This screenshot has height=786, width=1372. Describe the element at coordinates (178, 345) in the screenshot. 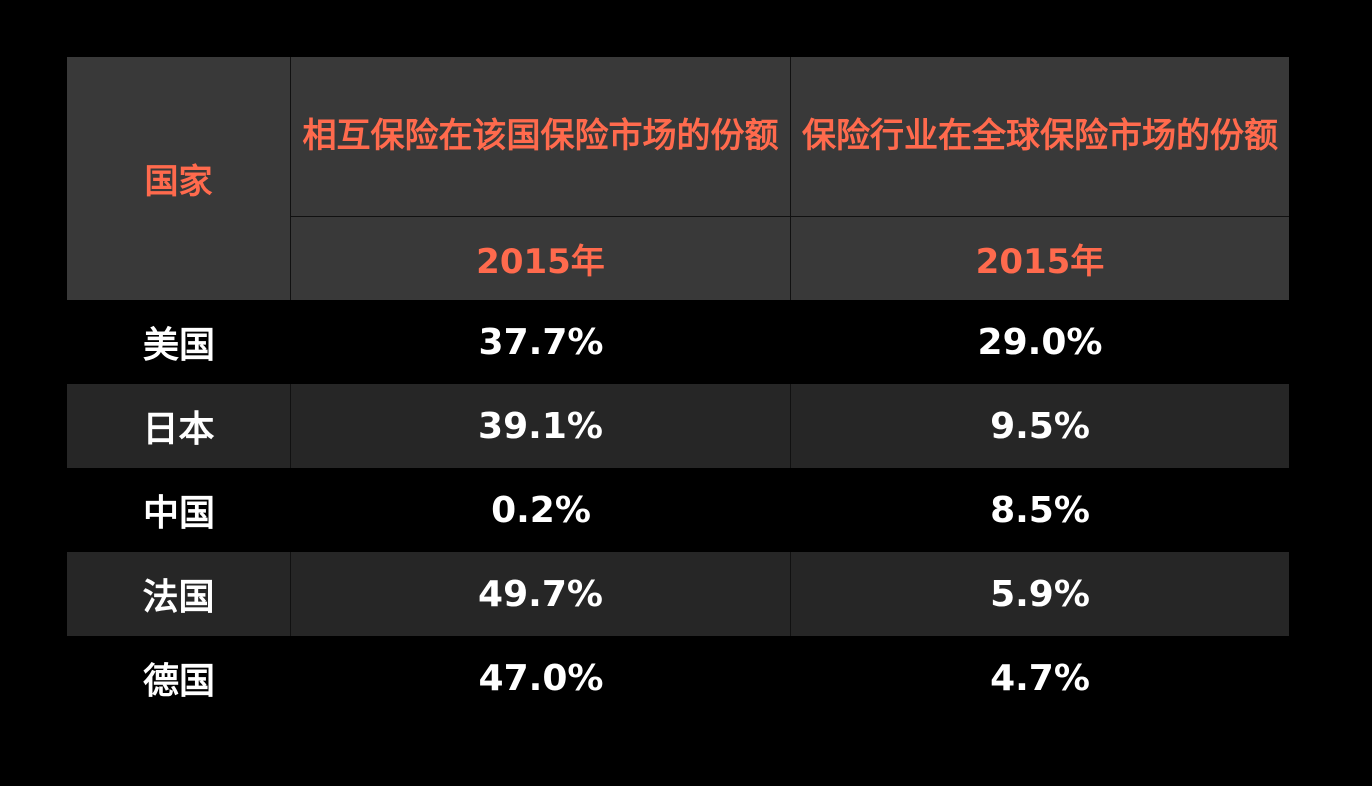

I see `row-country-cell: 美国` at that location.